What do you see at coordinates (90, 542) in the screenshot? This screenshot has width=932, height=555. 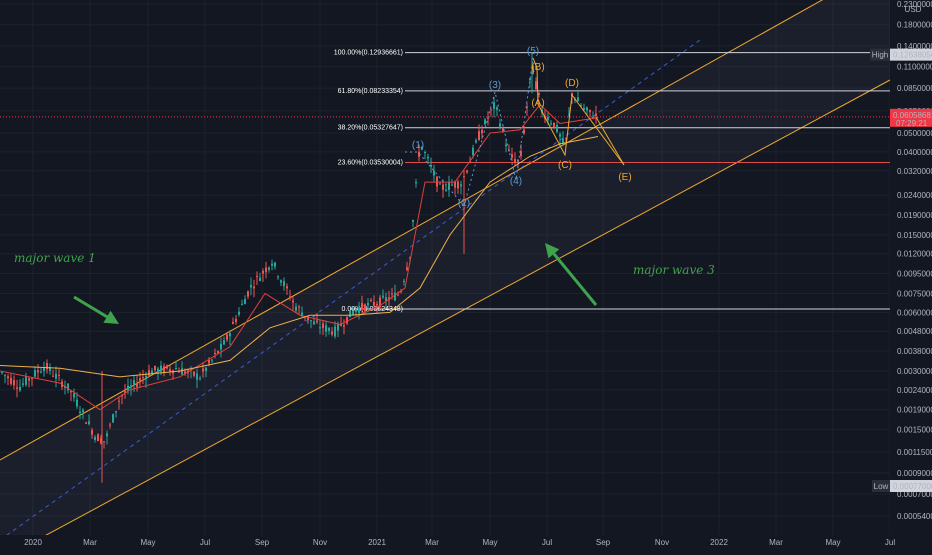 I see `x-tick-label: Mar` at bounding box center [90, 542].